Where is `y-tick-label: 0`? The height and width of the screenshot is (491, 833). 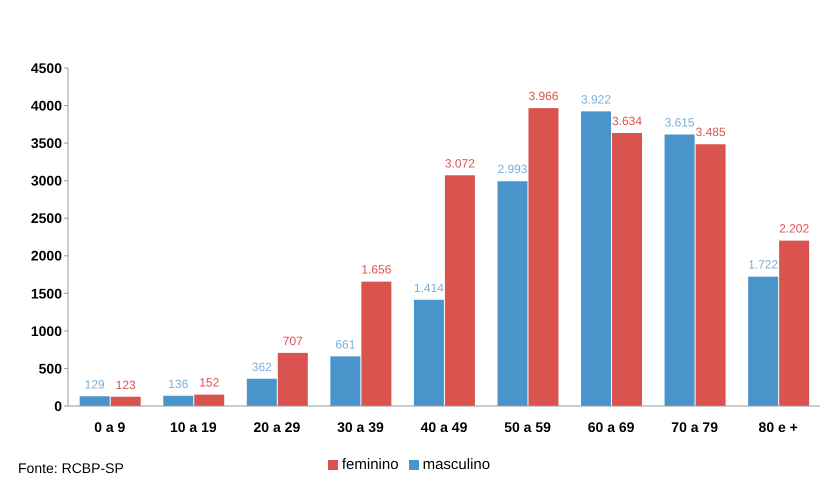
y-tick-label: 0 is located at coordinates (58, 406).